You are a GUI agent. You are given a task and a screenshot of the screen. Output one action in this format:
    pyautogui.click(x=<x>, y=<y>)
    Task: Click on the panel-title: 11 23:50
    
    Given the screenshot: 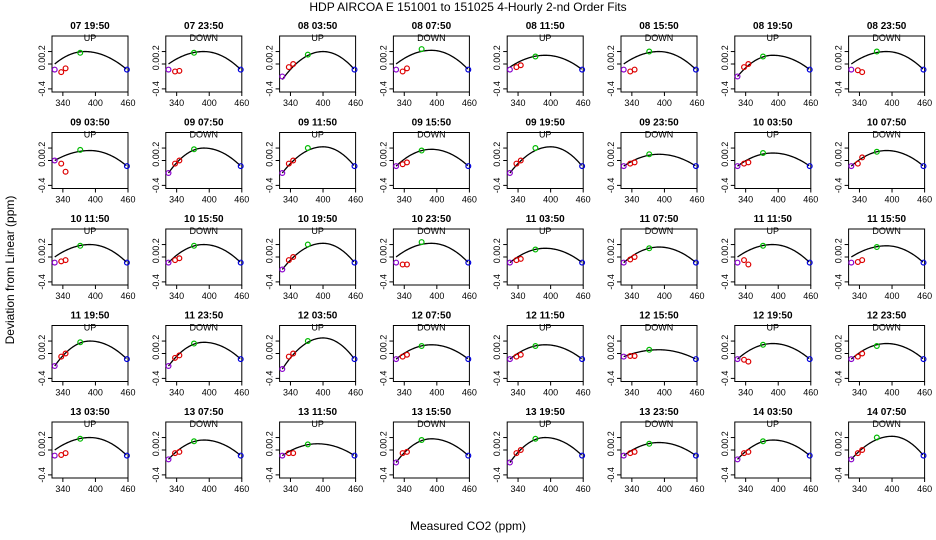 What is the action you would take?
    pyautogui.click(x=203, y=316)
    